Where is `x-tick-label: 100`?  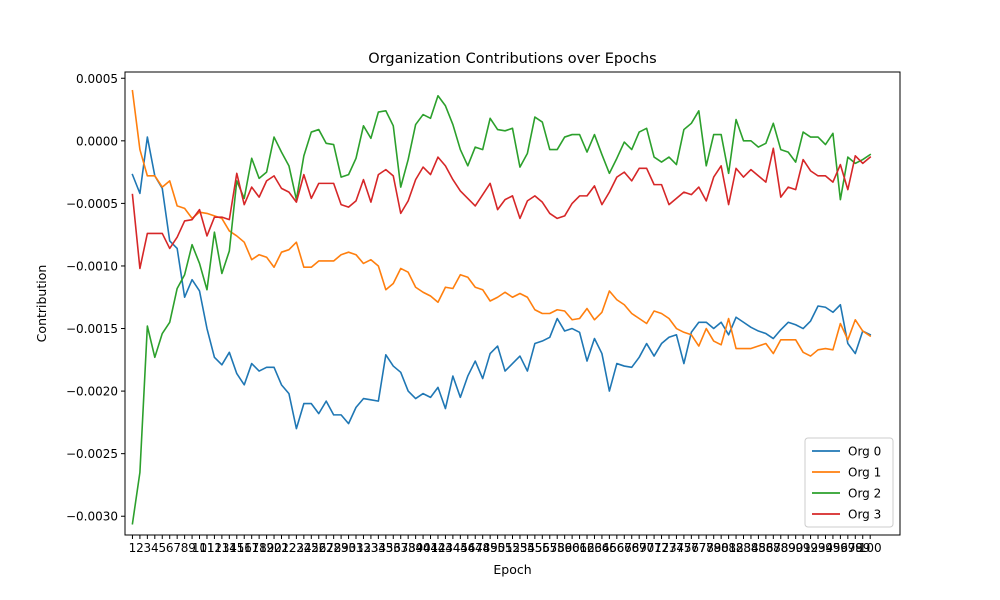 x-tick-label: 100 is located at coordinates (870, 548).